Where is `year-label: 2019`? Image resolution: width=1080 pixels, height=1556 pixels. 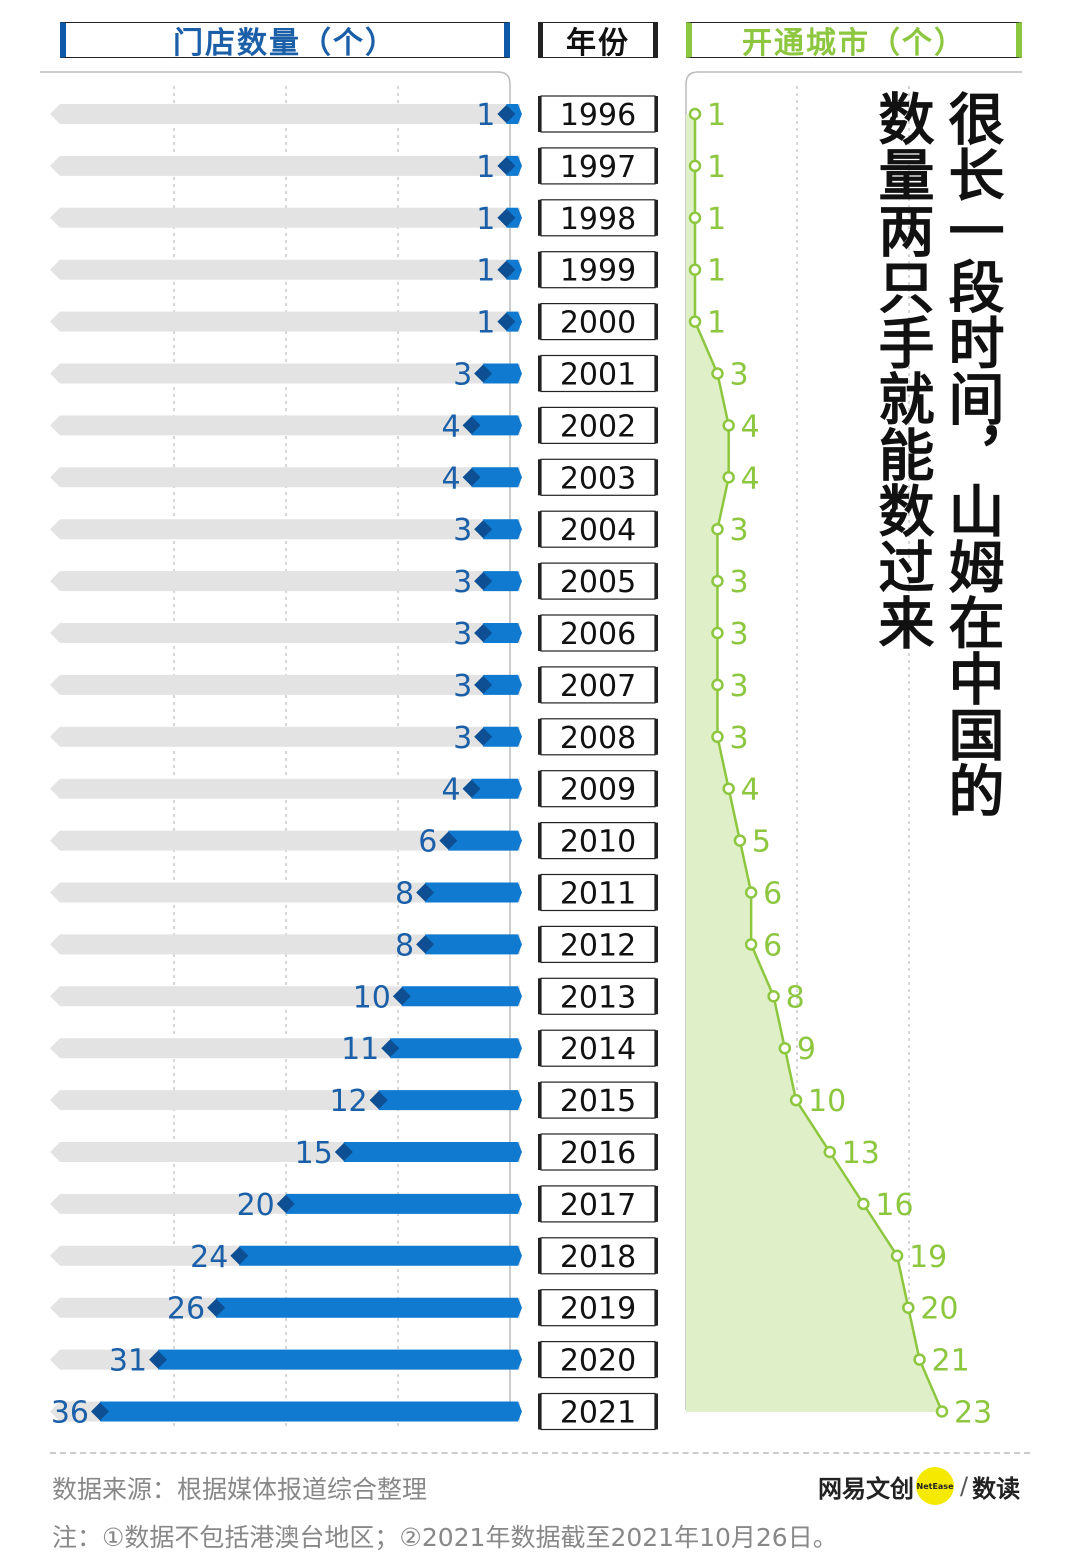
year-label: 2019 is located at coordinates (598, 1309).